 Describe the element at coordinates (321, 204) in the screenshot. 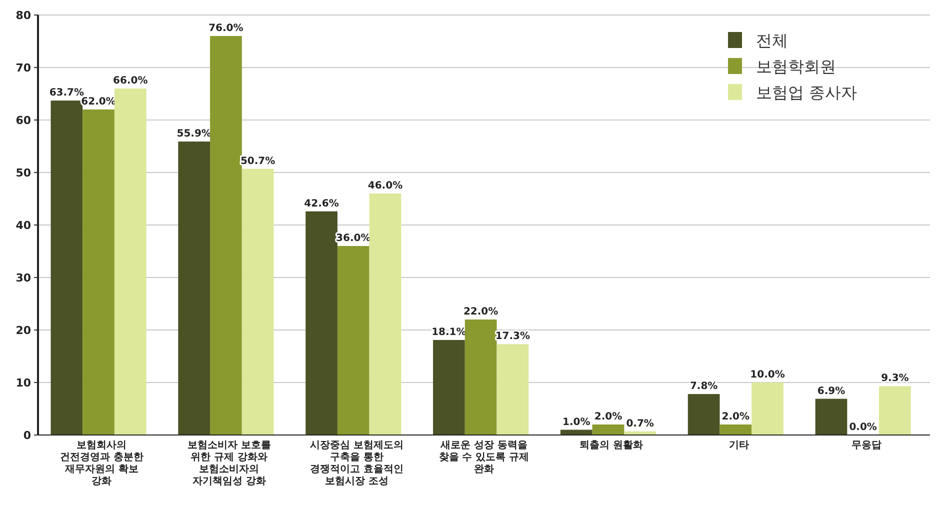

I see `data-label: 42.6%` at that location.